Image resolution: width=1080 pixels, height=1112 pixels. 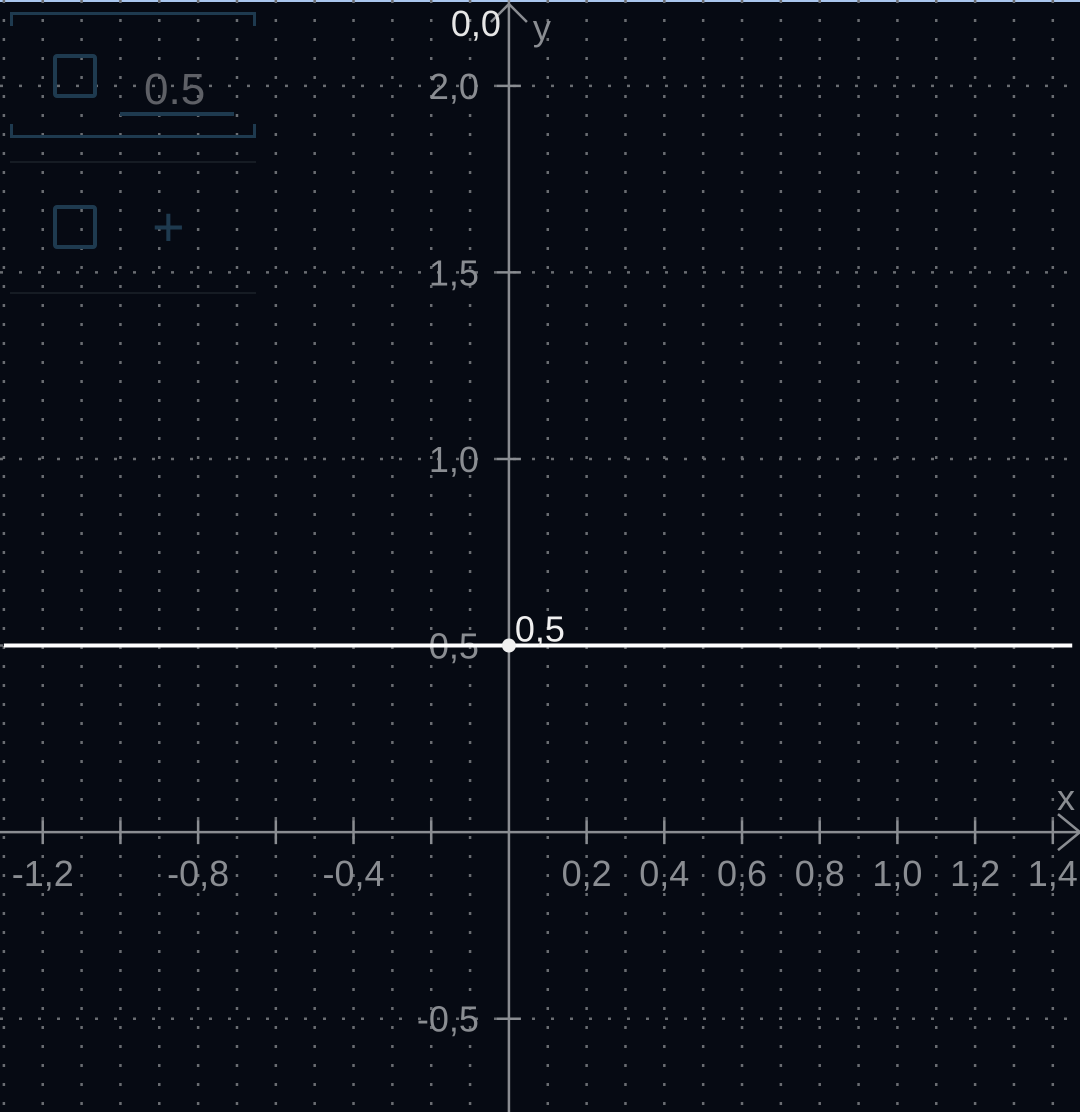 I want to click on expression-input: 0.5, so click(x=175, y=89).